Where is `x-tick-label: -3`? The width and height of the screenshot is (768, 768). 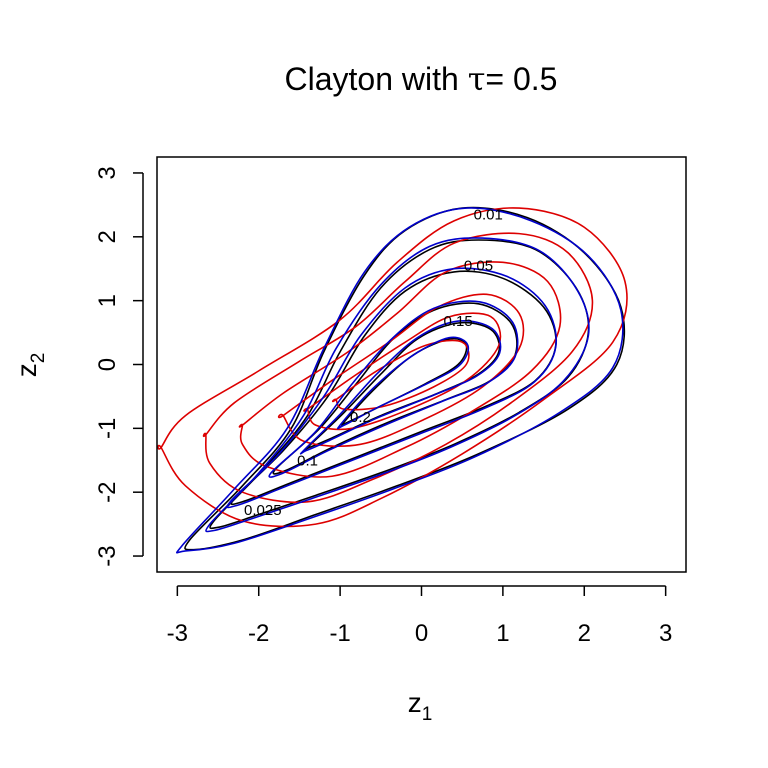 x-tick-label: -3 is located at coordinates (177, 633).